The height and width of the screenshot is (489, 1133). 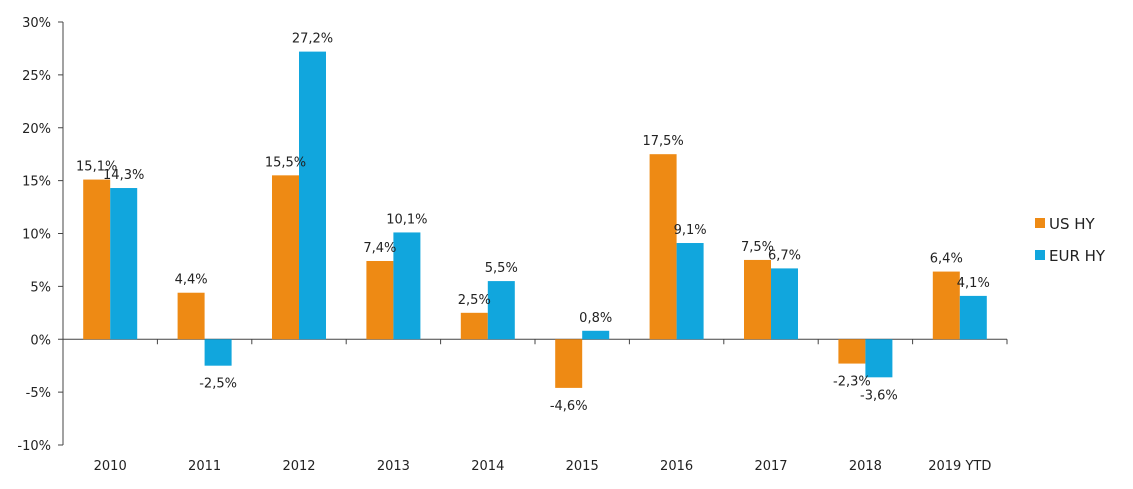 I want to click on y-axis: 30% 25% 20% 15% 10% 5% 0% -5% -10%, so click(x=40, y=235).